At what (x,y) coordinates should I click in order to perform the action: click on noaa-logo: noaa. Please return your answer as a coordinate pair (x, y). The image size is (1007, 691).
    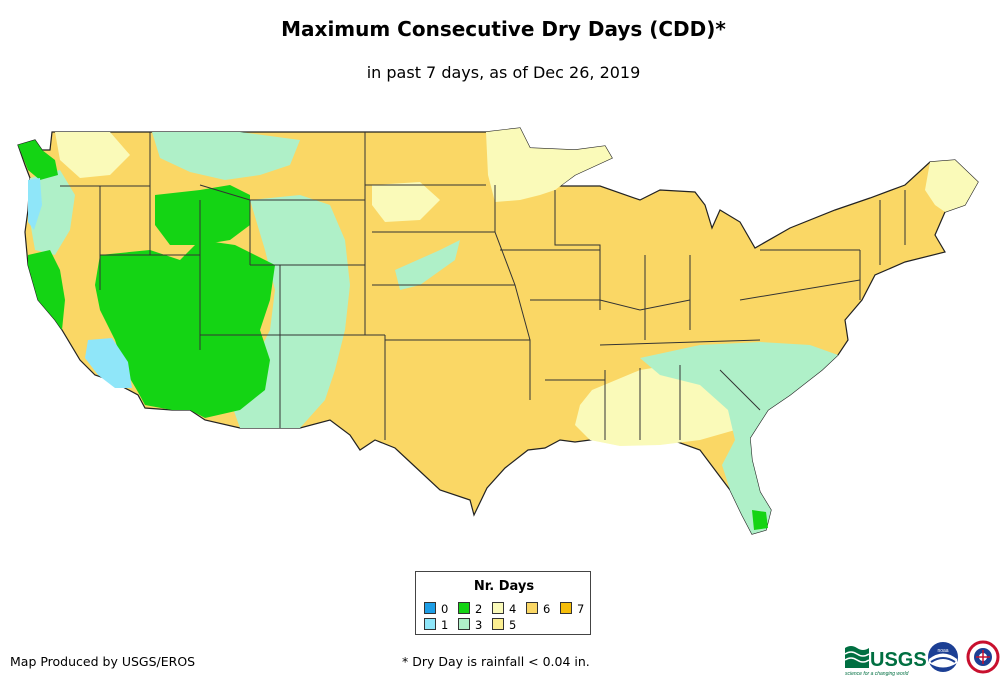
    Looking at the image, I should click on (943, 657).